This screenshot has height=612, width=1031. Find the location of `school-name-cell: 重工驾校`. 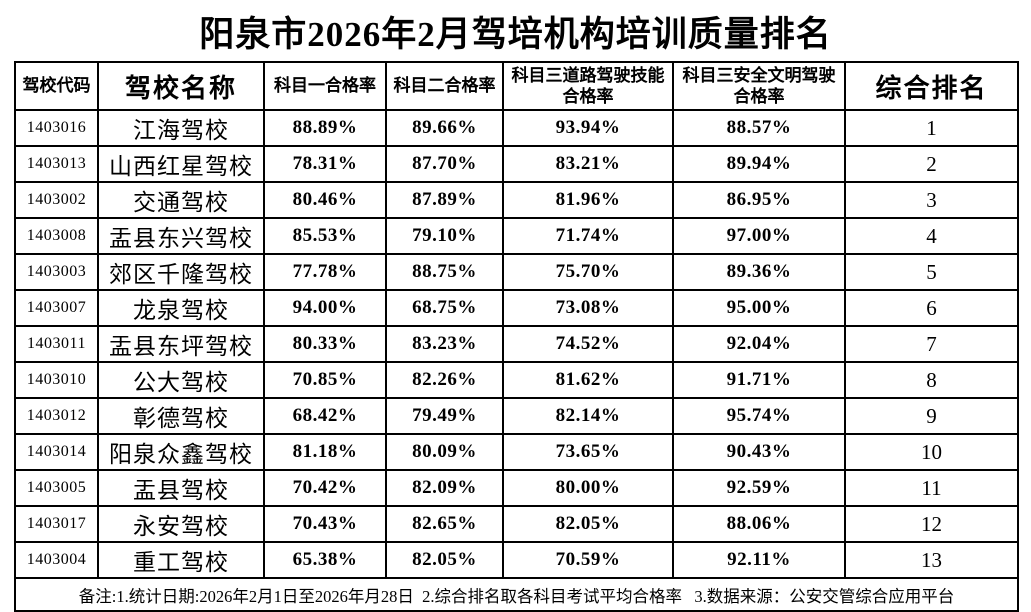

school-name-cell: 重工驾校 is located at coordinates (181, 560).